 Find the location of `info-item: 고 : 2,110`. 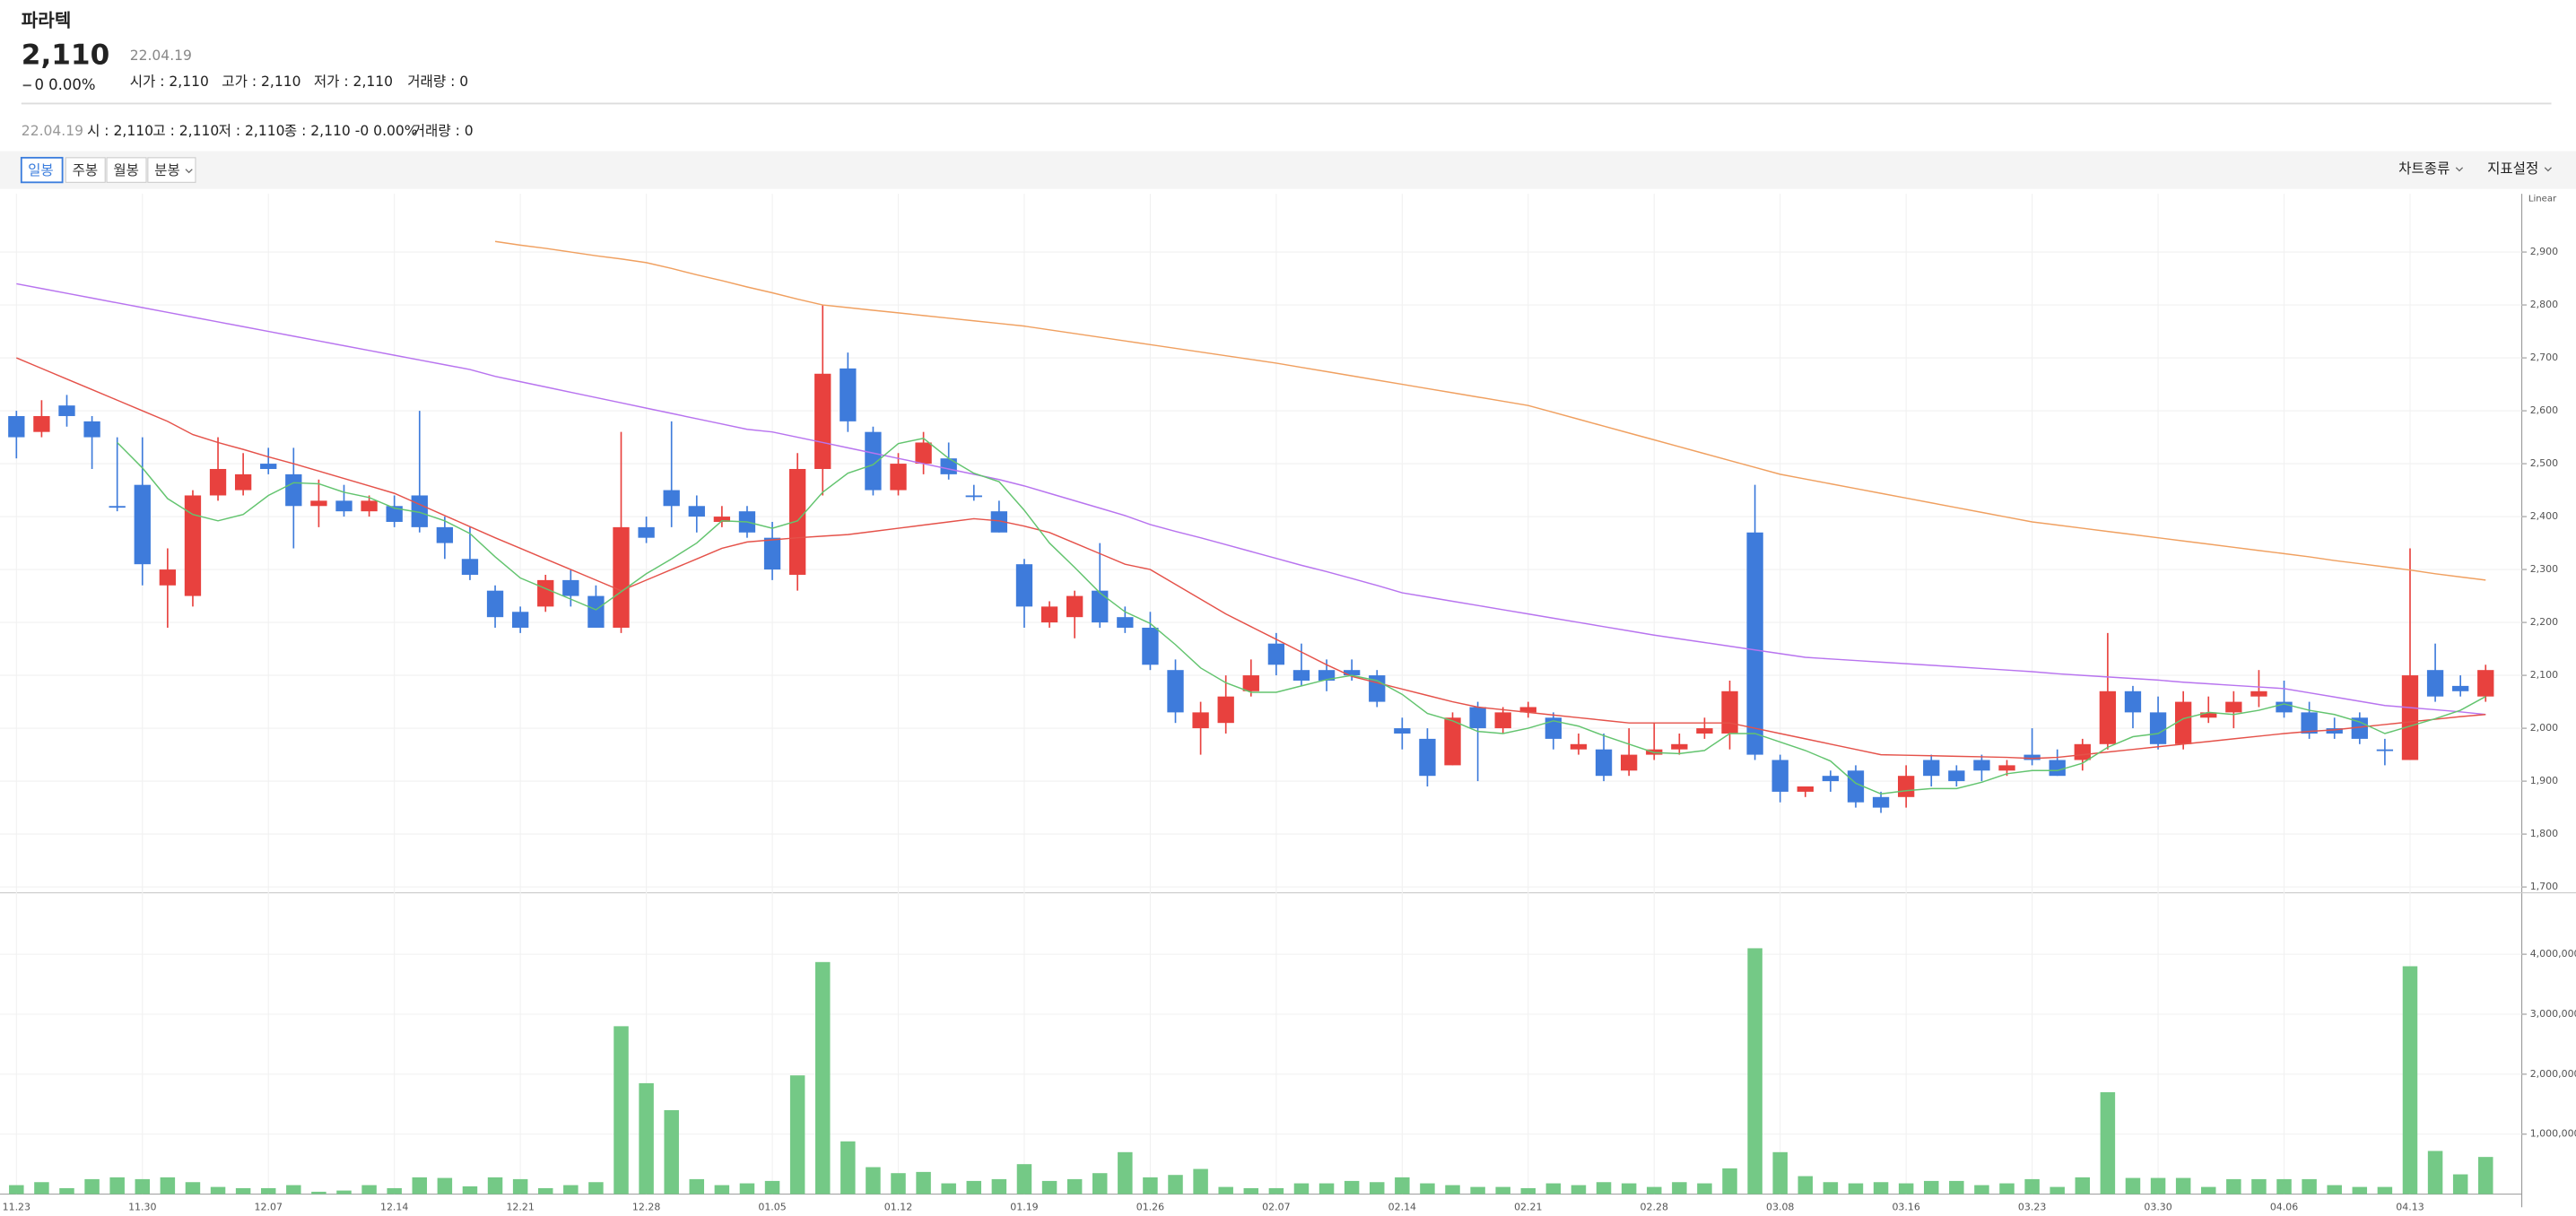

info-item: 고 : 2,110 is located at coordinates (185, 131).